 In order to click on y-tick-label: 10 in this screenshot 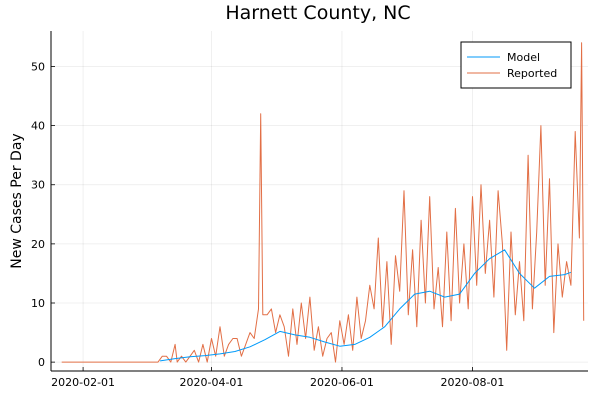, I will do `click(38, 303)`.